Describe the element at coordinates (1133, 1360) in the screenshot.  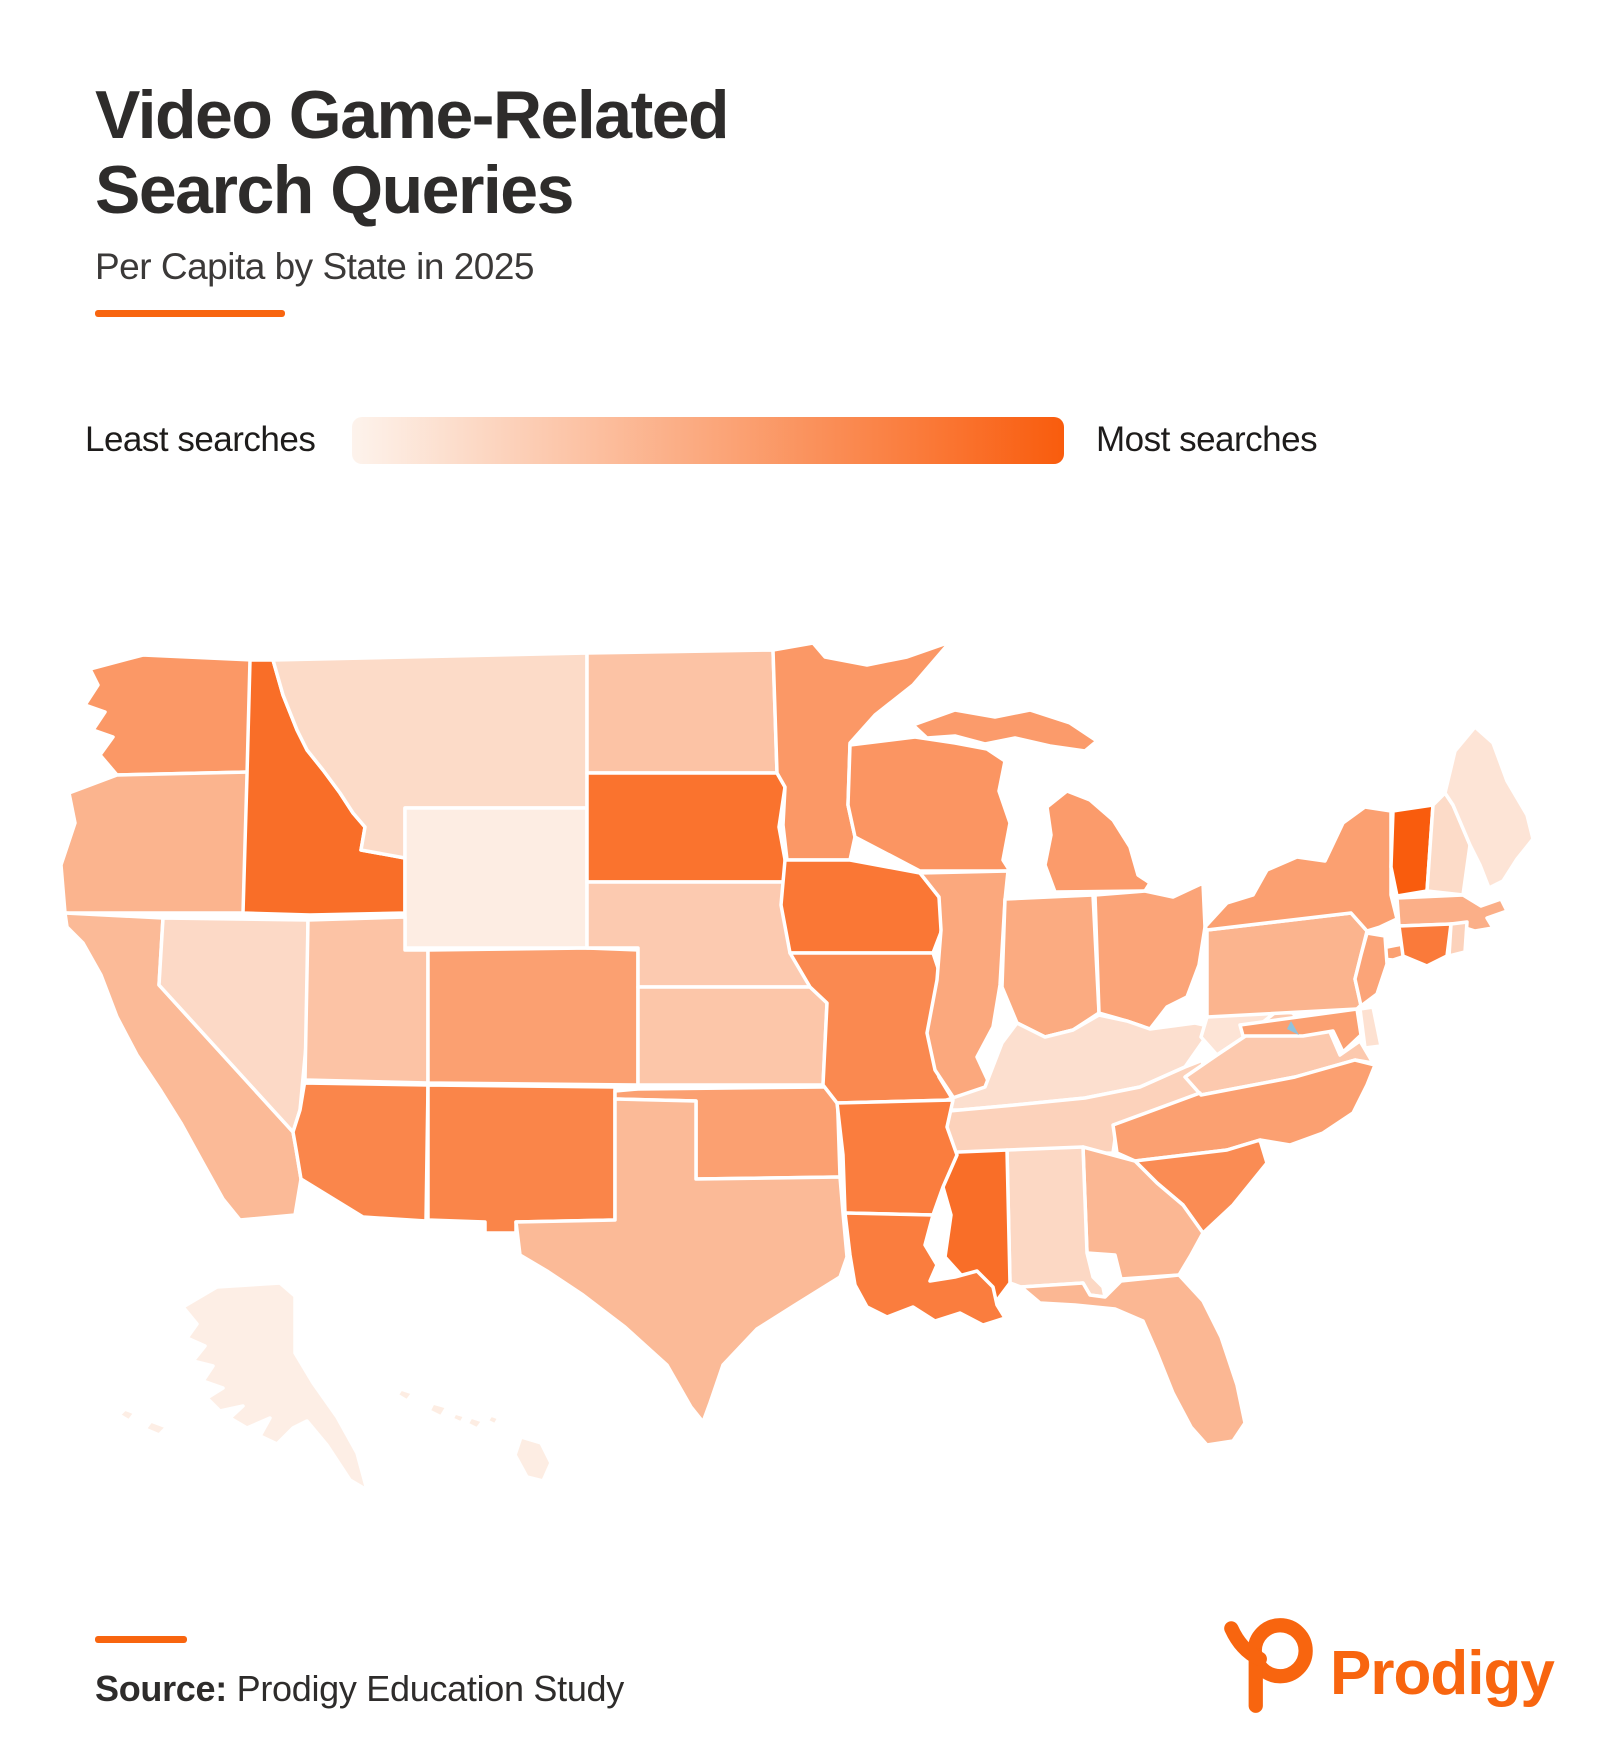
I see `state-florida` at that location.